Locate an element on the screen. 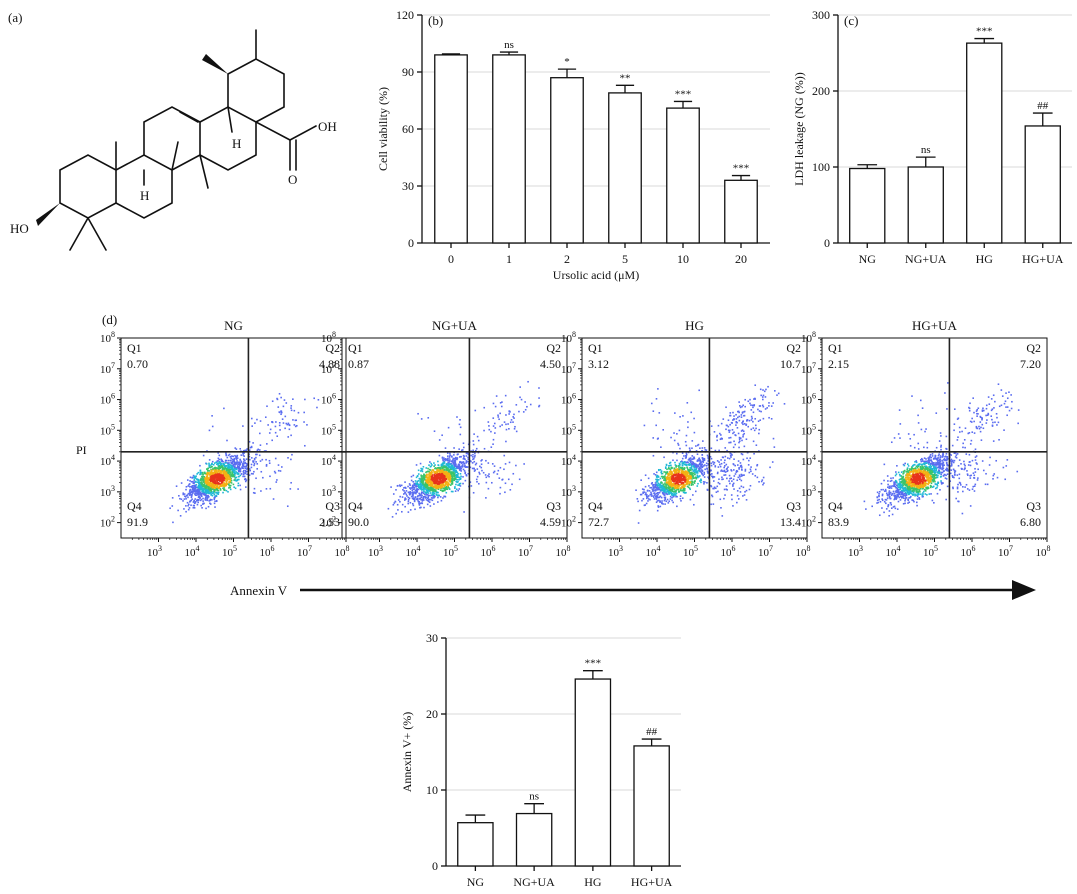  x-tick-label: 20 is located at coordinates (741, 259).